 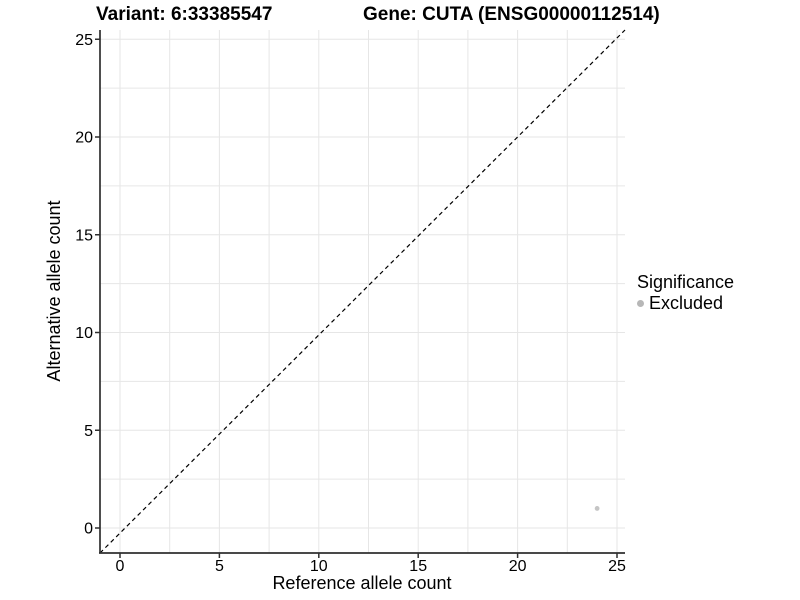 I want to click on y-tick-label: 20, so click(x=84, y=138).